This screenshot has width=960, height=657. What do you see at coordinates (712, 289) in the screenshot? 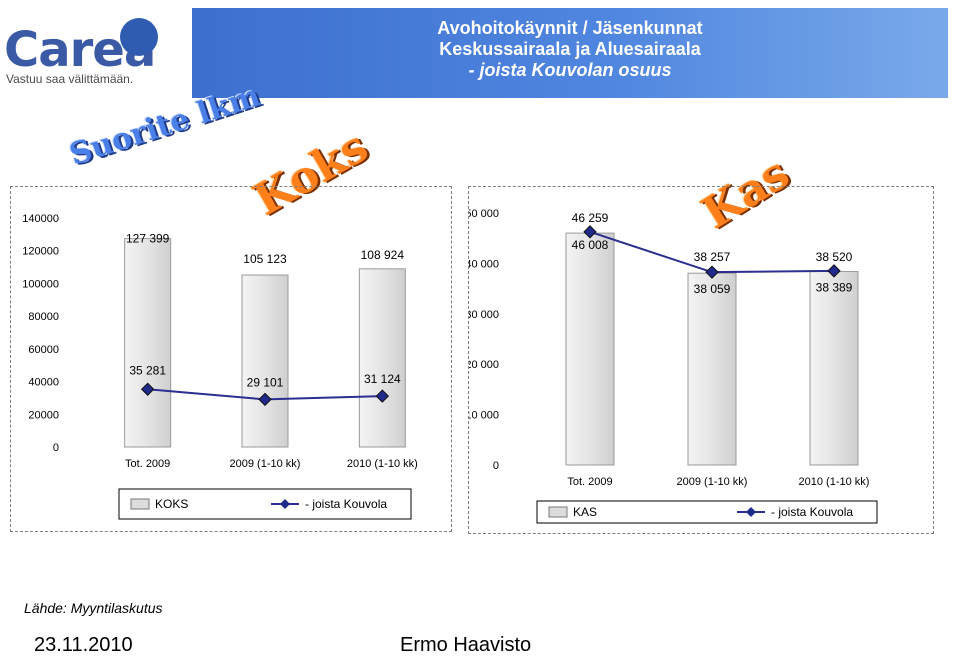
I see `bar-value-label: 38 059` at bounding box center [712, 289].